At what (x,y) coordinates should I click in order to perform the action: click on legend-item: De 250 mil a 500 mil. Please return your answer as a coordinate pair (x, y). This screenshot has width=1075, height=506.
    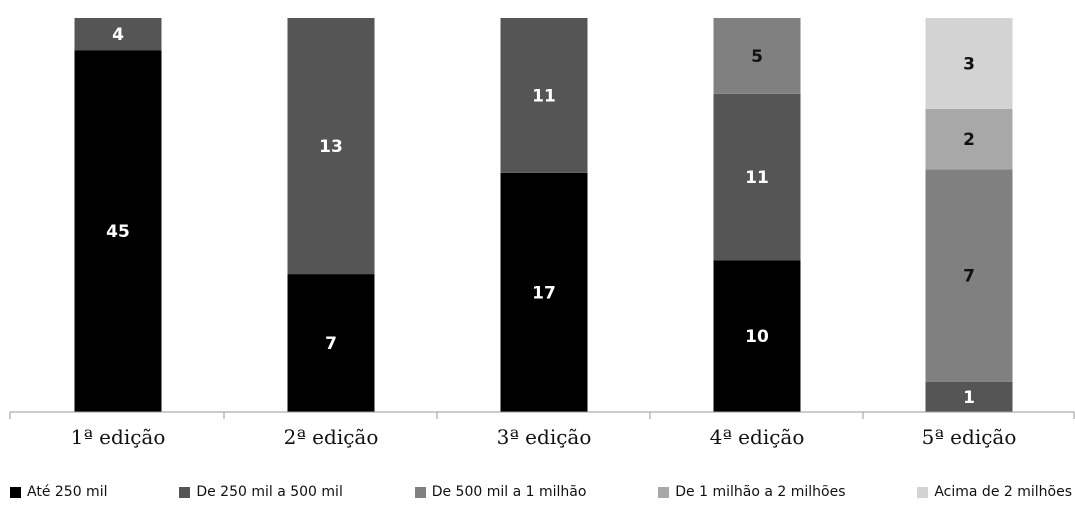
    Looking at the image, I should click on (261, 492).